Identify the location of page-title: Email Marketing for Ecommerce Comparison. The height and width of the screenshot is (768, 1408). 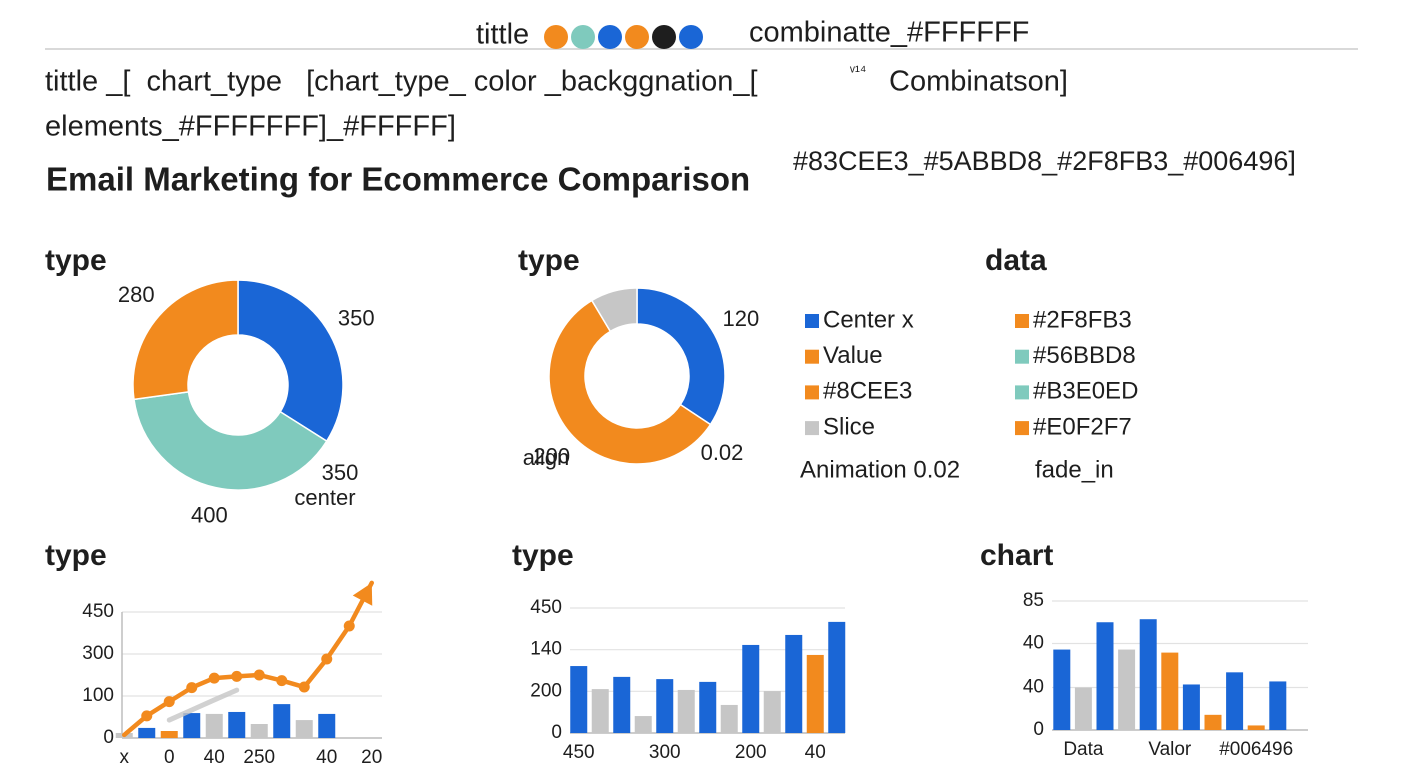
(398, 179).